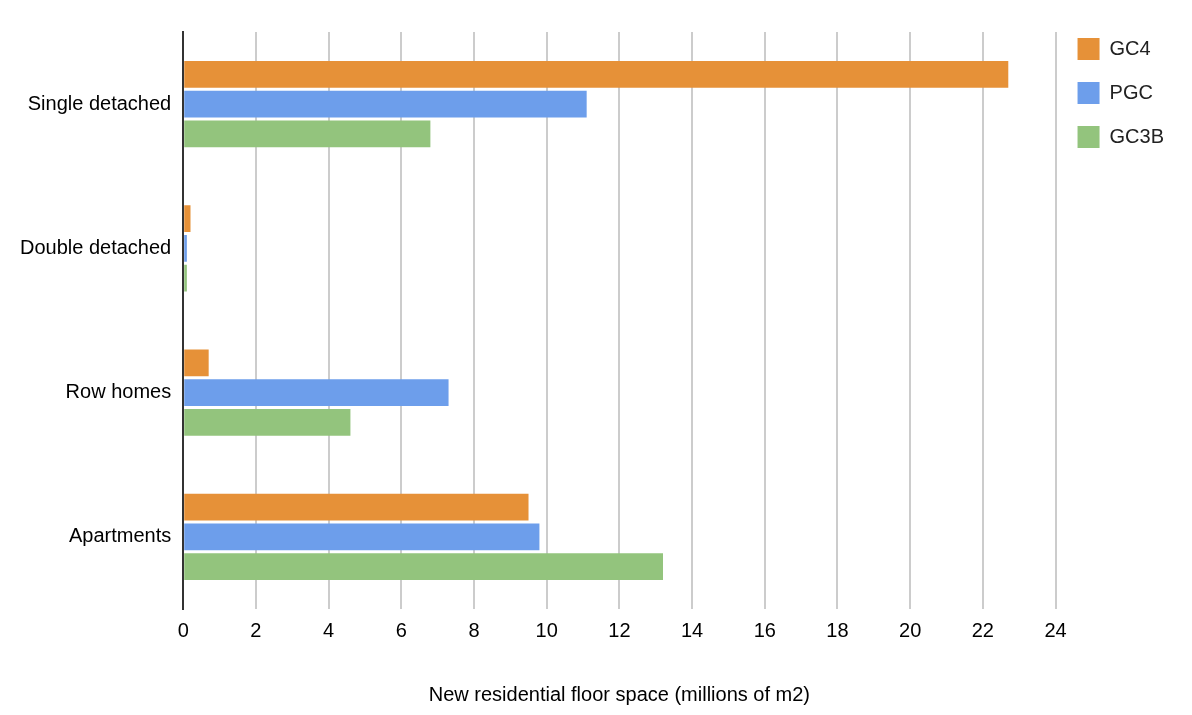  I want to click on x-tick-label: 12, so click(619, 629).